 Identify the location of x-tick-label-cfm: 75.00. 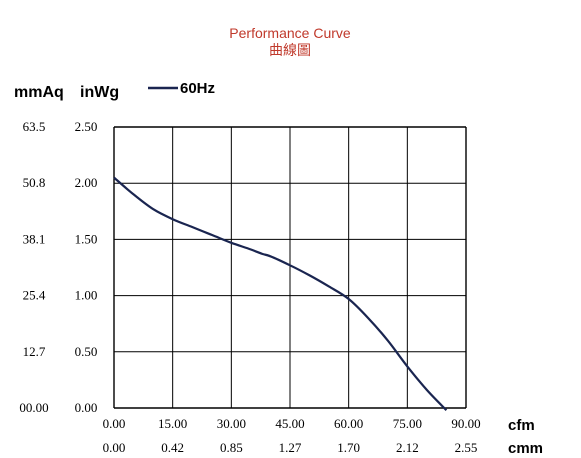
(407, 423).